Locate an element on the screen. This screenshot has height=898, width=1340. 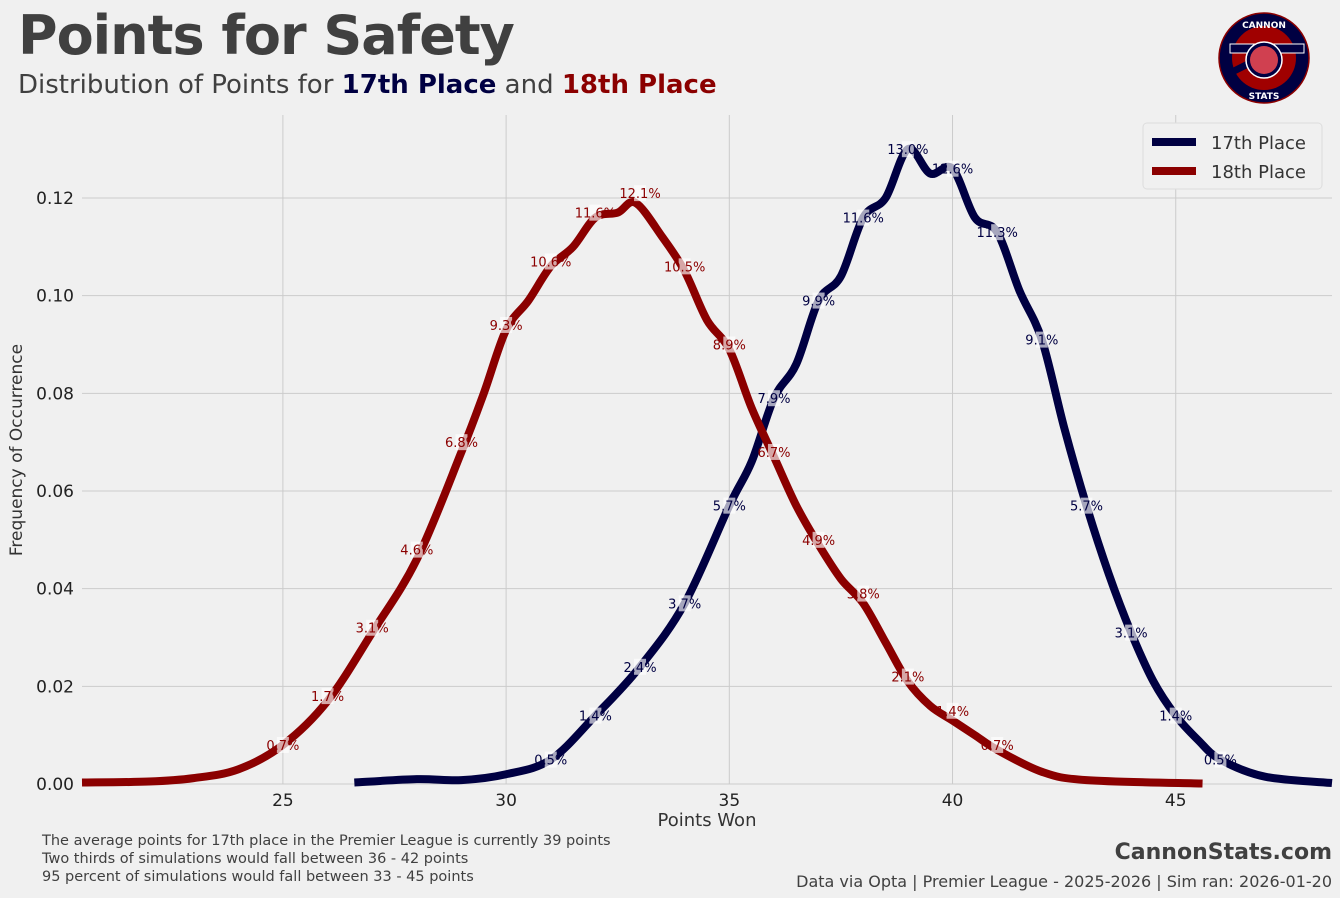
site-credit: CannonStats.com is located at coordinates (1223, 852).